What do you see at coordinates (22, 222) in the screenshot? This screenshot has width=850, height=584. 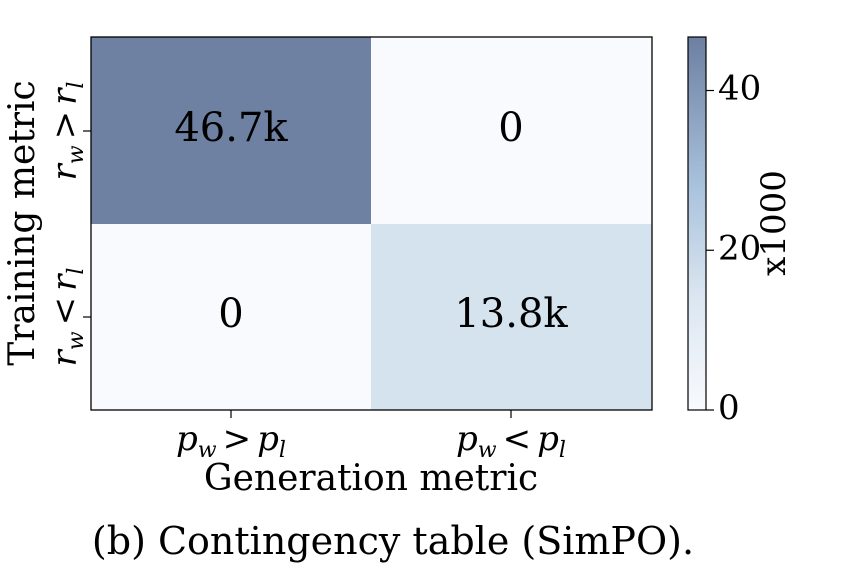 I see `y-axis-label: Training metric` at bounding box center [22, 222].